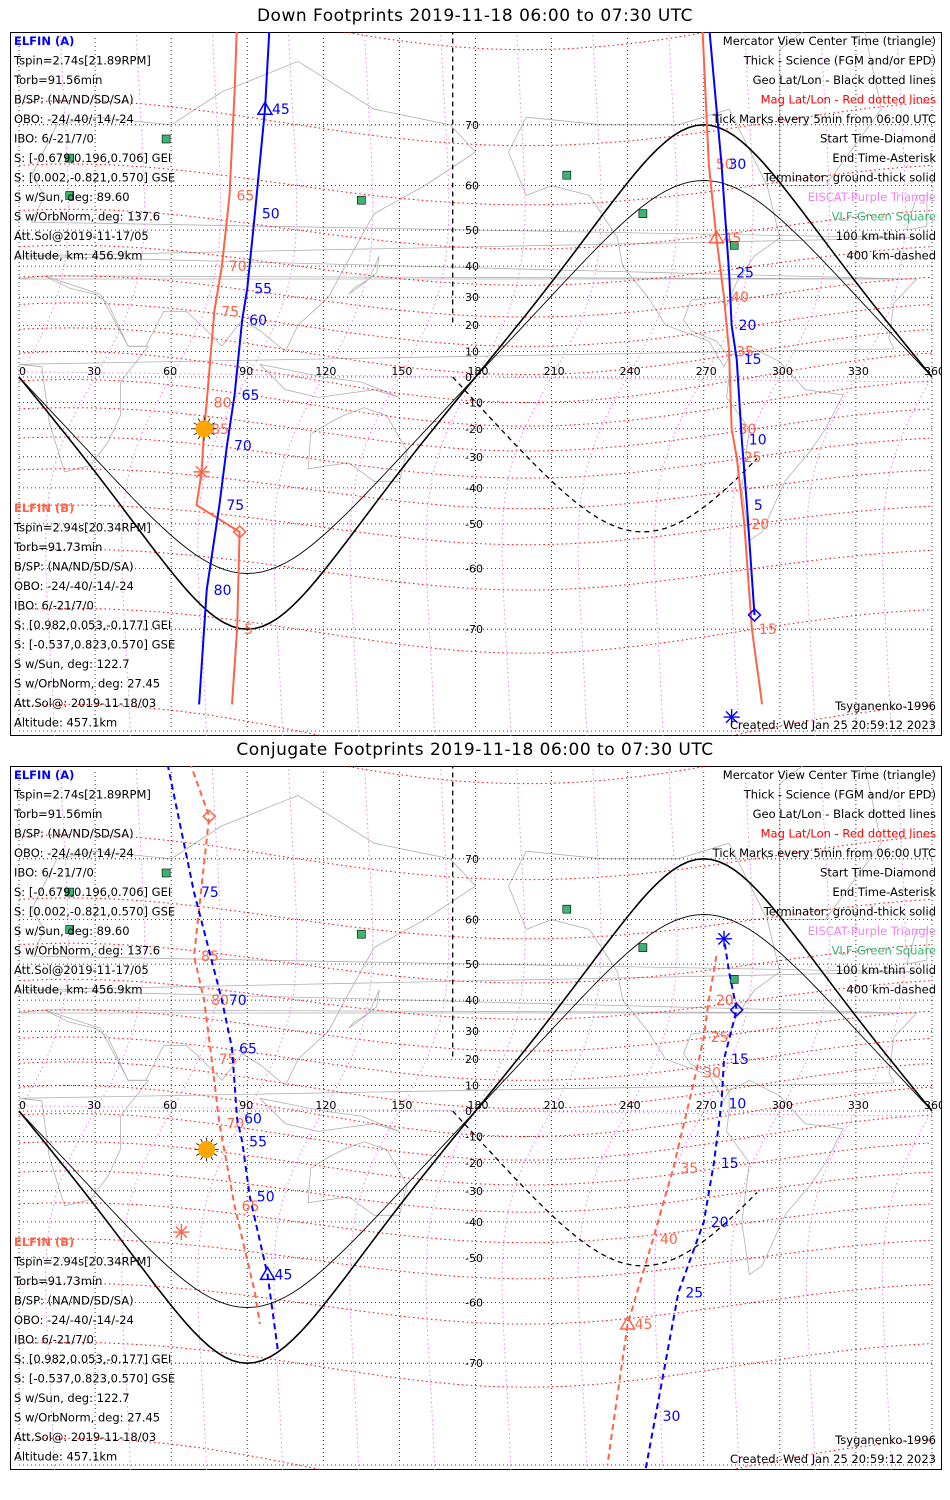 This screenshot has height=1500, width=950. What do you see at coordinates (706, 1105) in the screenshot?
I see `longitude-tick-label: 270` at bounding box center [706, 1105].